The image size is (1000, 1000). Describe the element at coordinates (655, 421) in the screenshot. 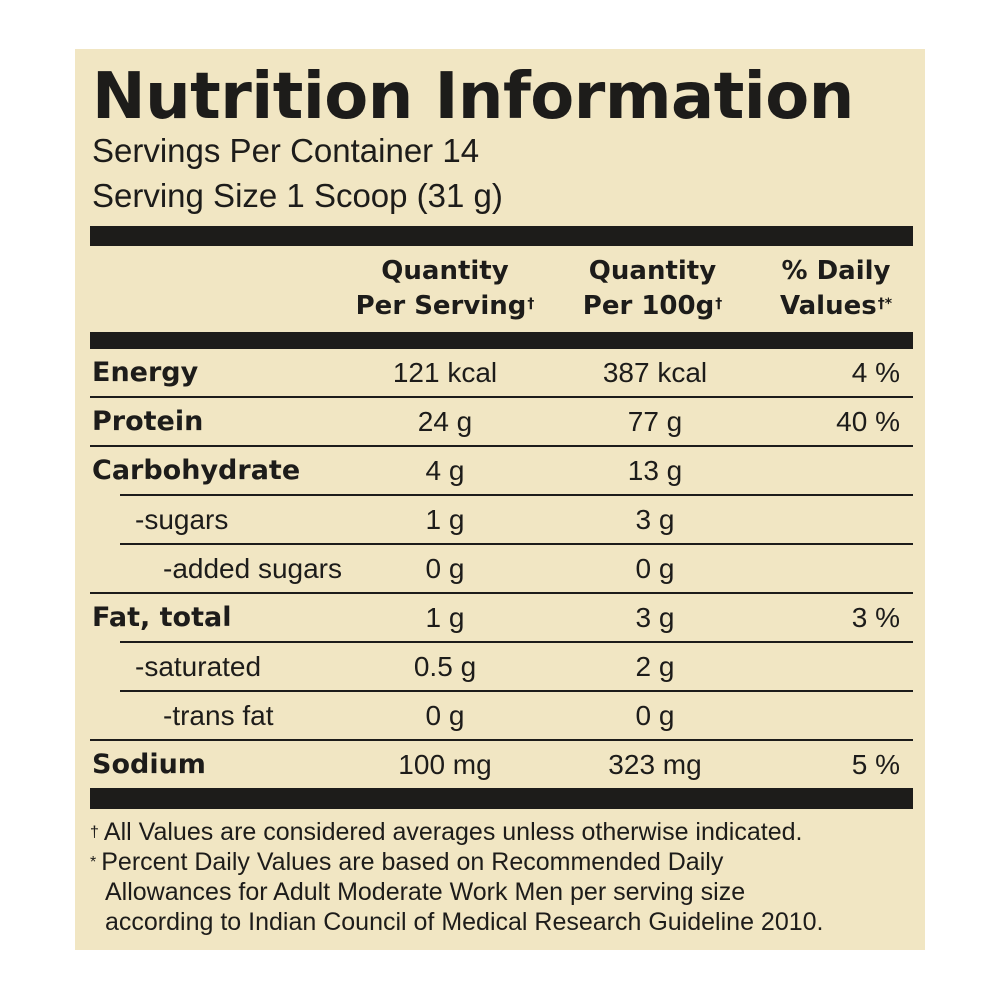

I see `per-100g-value: 77 g` at that location.